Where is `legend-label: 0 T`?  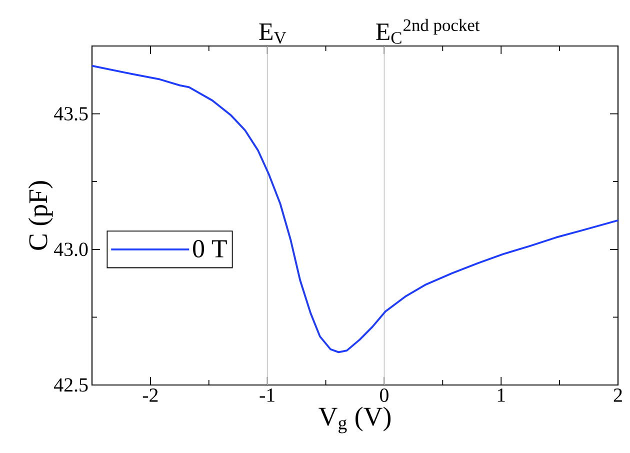 legend-label: 0 T is located at coordinates (210, 249).